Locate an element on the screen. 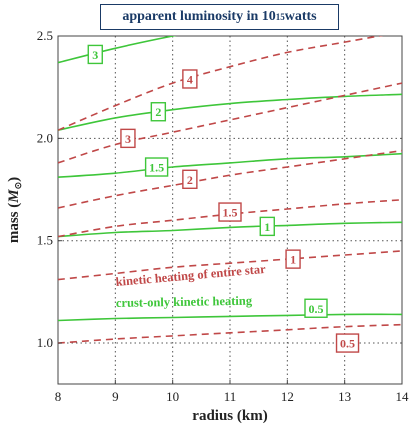 This screenshot has width=410, height=430. series-line-crust-only-1.5 is located at coordinates (230, 165).